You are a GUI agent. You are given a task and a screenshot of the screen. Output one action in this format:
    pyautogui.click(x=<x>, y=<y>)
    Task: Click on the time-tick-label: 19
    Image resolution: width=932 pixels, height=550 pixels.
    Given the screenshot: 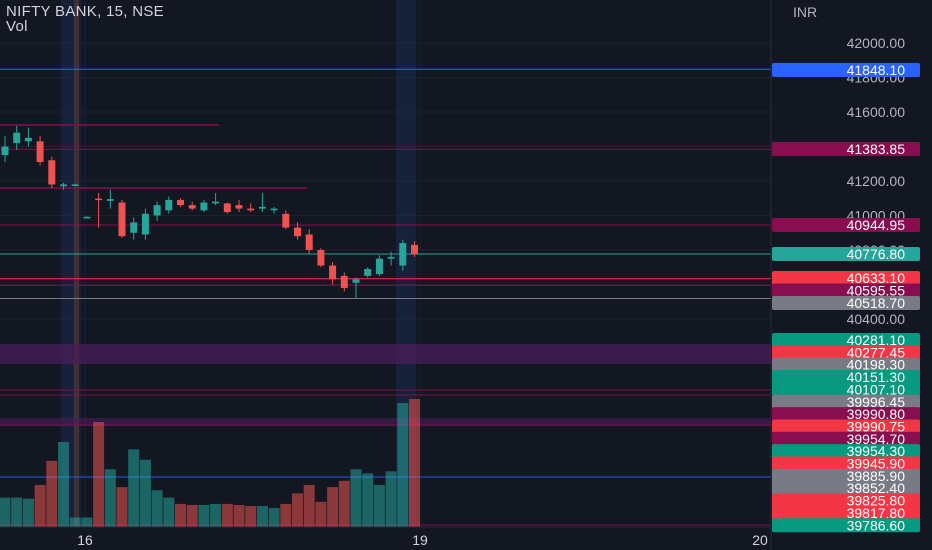 What is the action you would take?
    pyautogui.click(x=420, y=540)
    